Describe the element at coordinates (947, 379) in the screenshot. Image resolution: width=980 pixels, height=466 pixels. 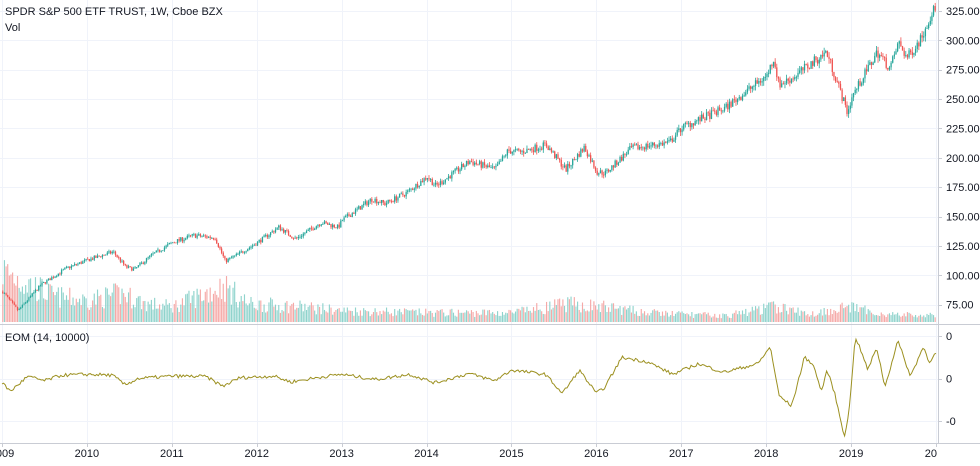
I see `eom-axis: 0 0 -0` at that location.